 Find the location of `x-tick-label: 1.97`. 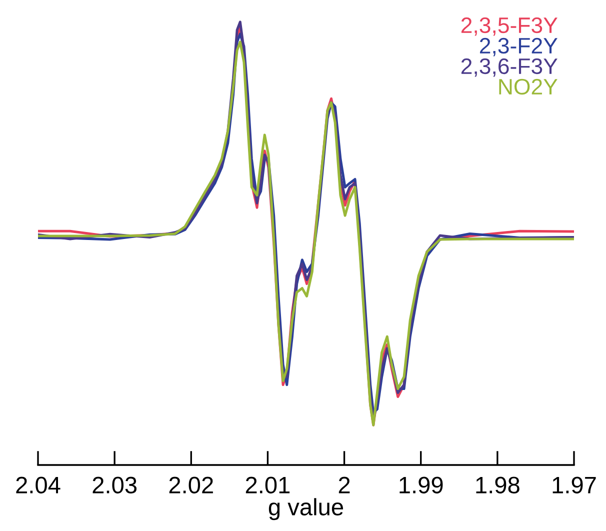

x-tick-label: 1.97 is located at coordinates (574, 485).